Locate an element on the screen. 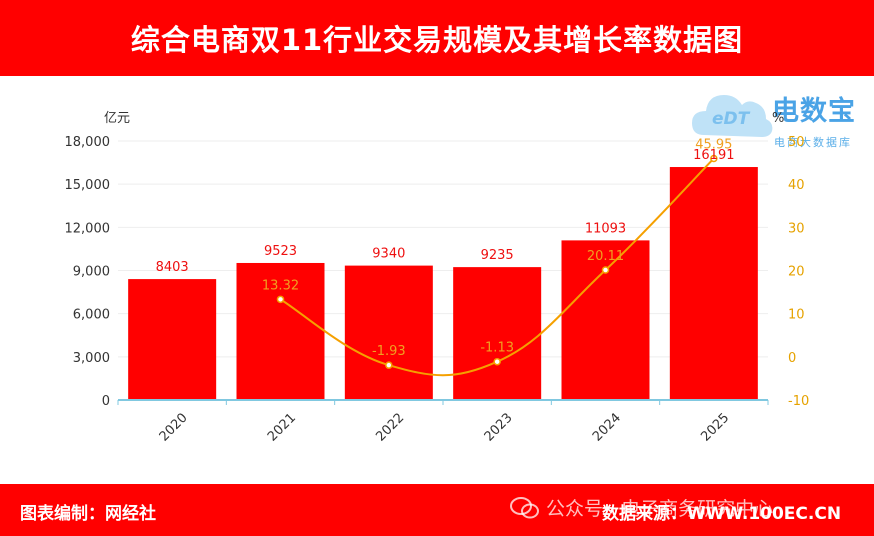 The width and height of the screenshot is (874, 536). x-tick-label: 2025 is located at coordinates (715, 428).